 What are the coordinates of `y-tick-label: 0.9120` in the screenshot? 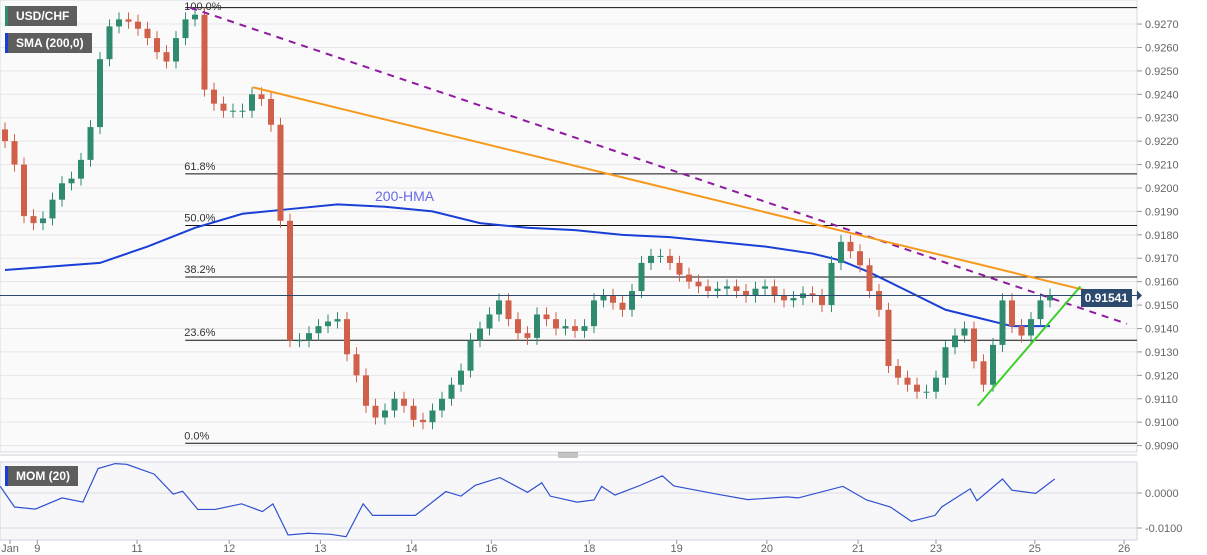 It's located at (1162, 376).